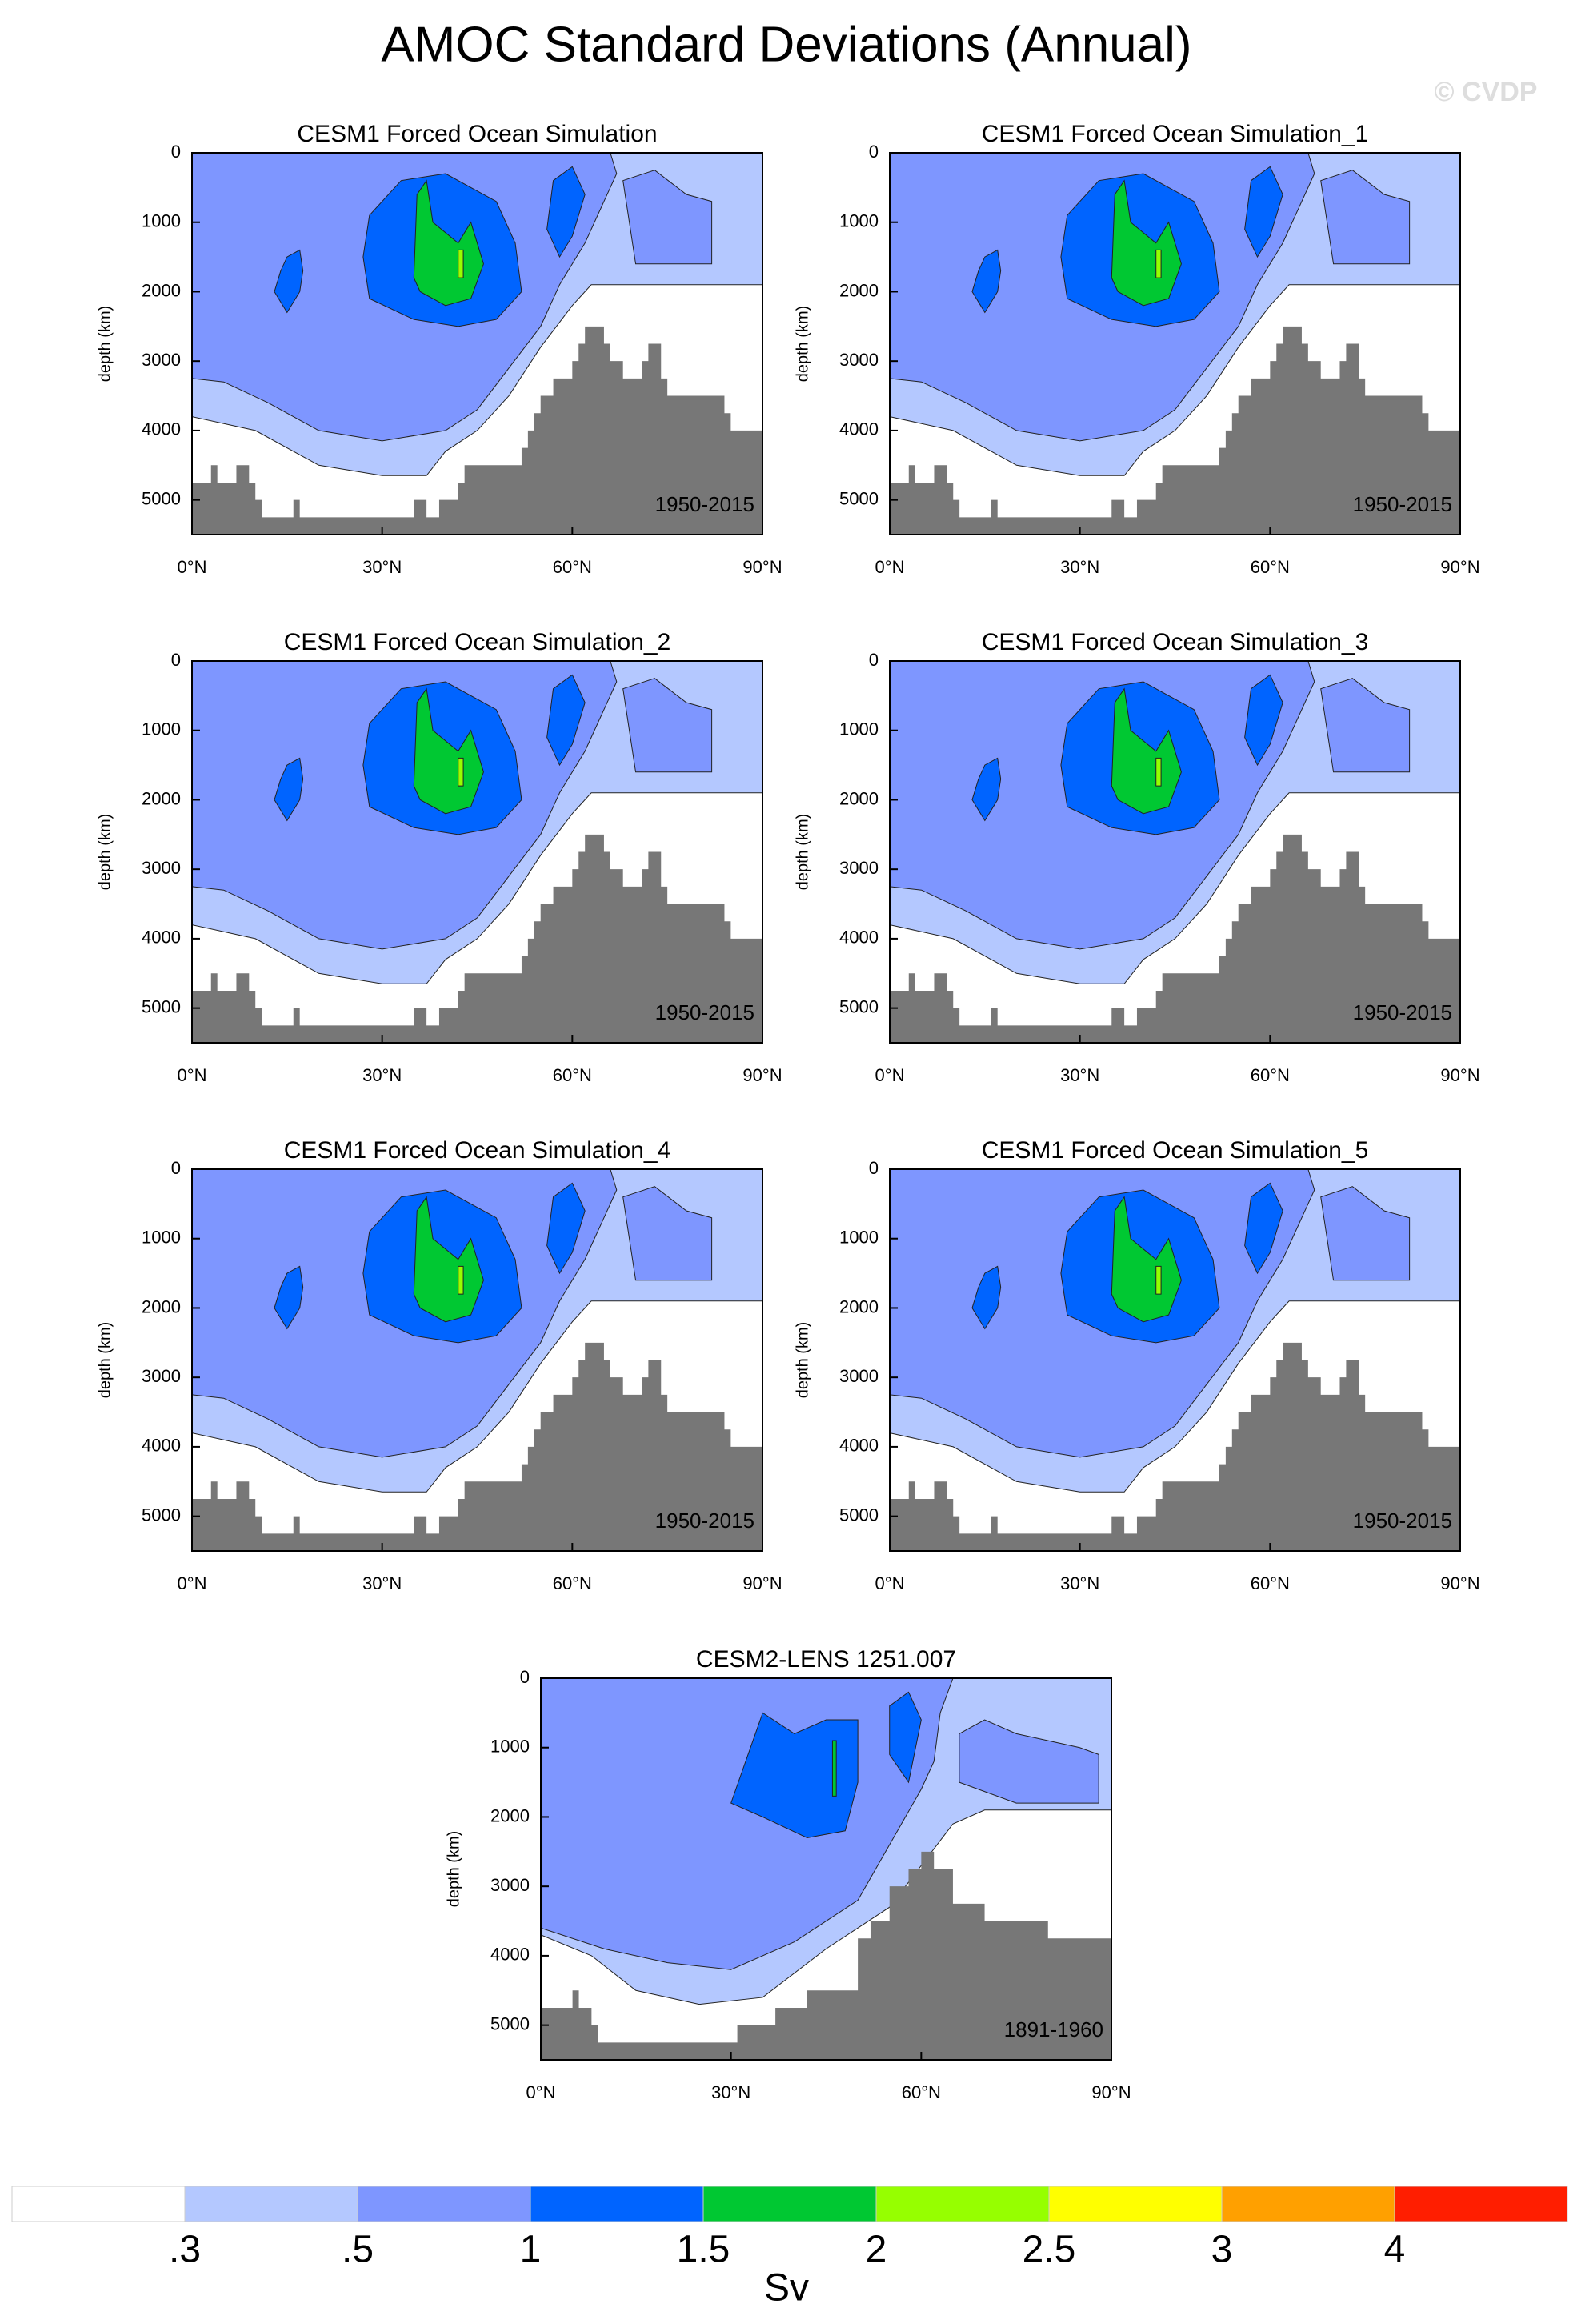 Image resolution: width=1573 pixels, height=2324 pixels. Describe the element at coordinates (477, 134) in the screenshot. I see `panel-title: CESM1 Forced Ocean Simulation` at that location.